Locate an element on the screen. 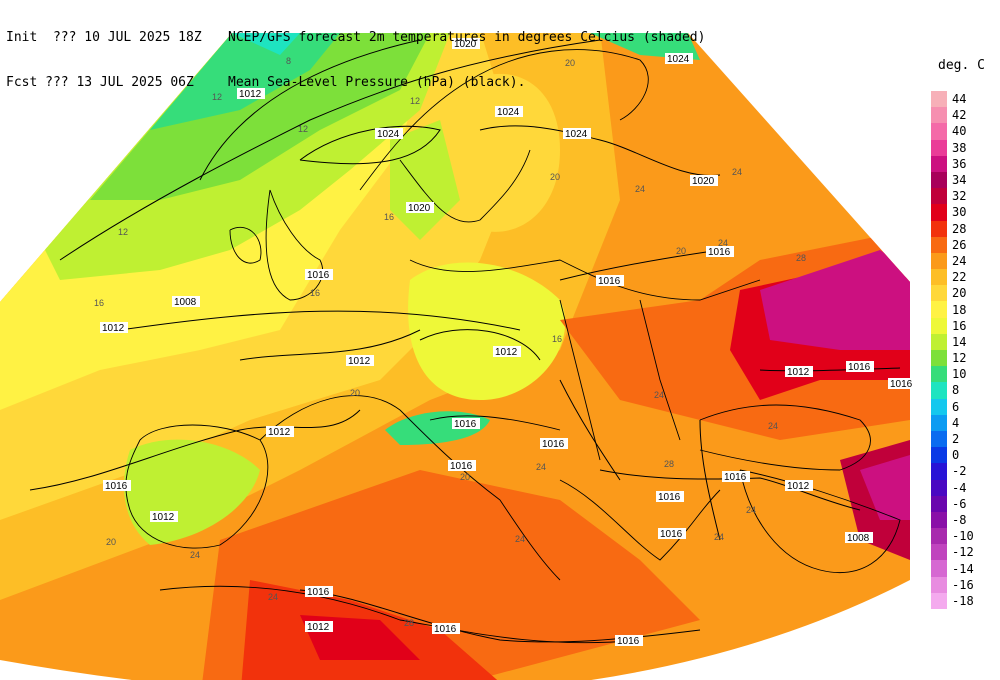 This screenshot has height=680, width=1000. legend-entry: 26 is located at coordinates (952, 244).